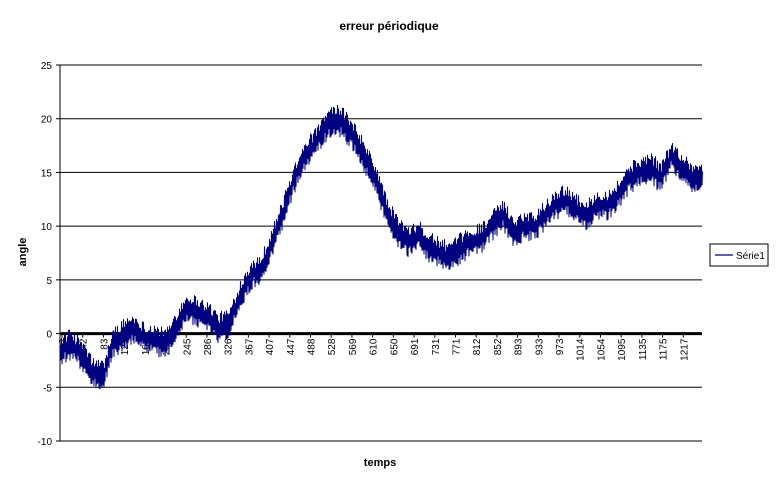 The image size is (777, 482). I want to click on legend-box, so click(739, 255).